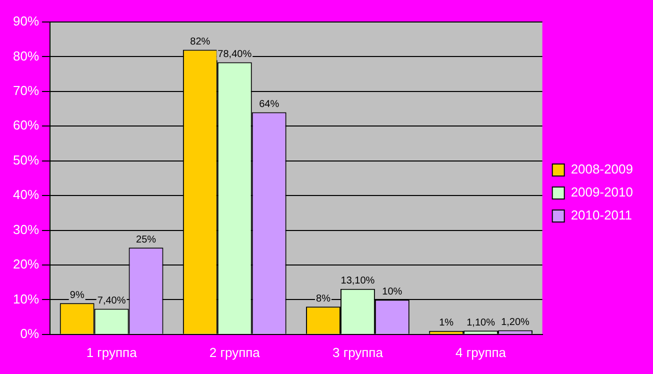  I want to click on legend-label: 2009-2010, so click(602, 192).